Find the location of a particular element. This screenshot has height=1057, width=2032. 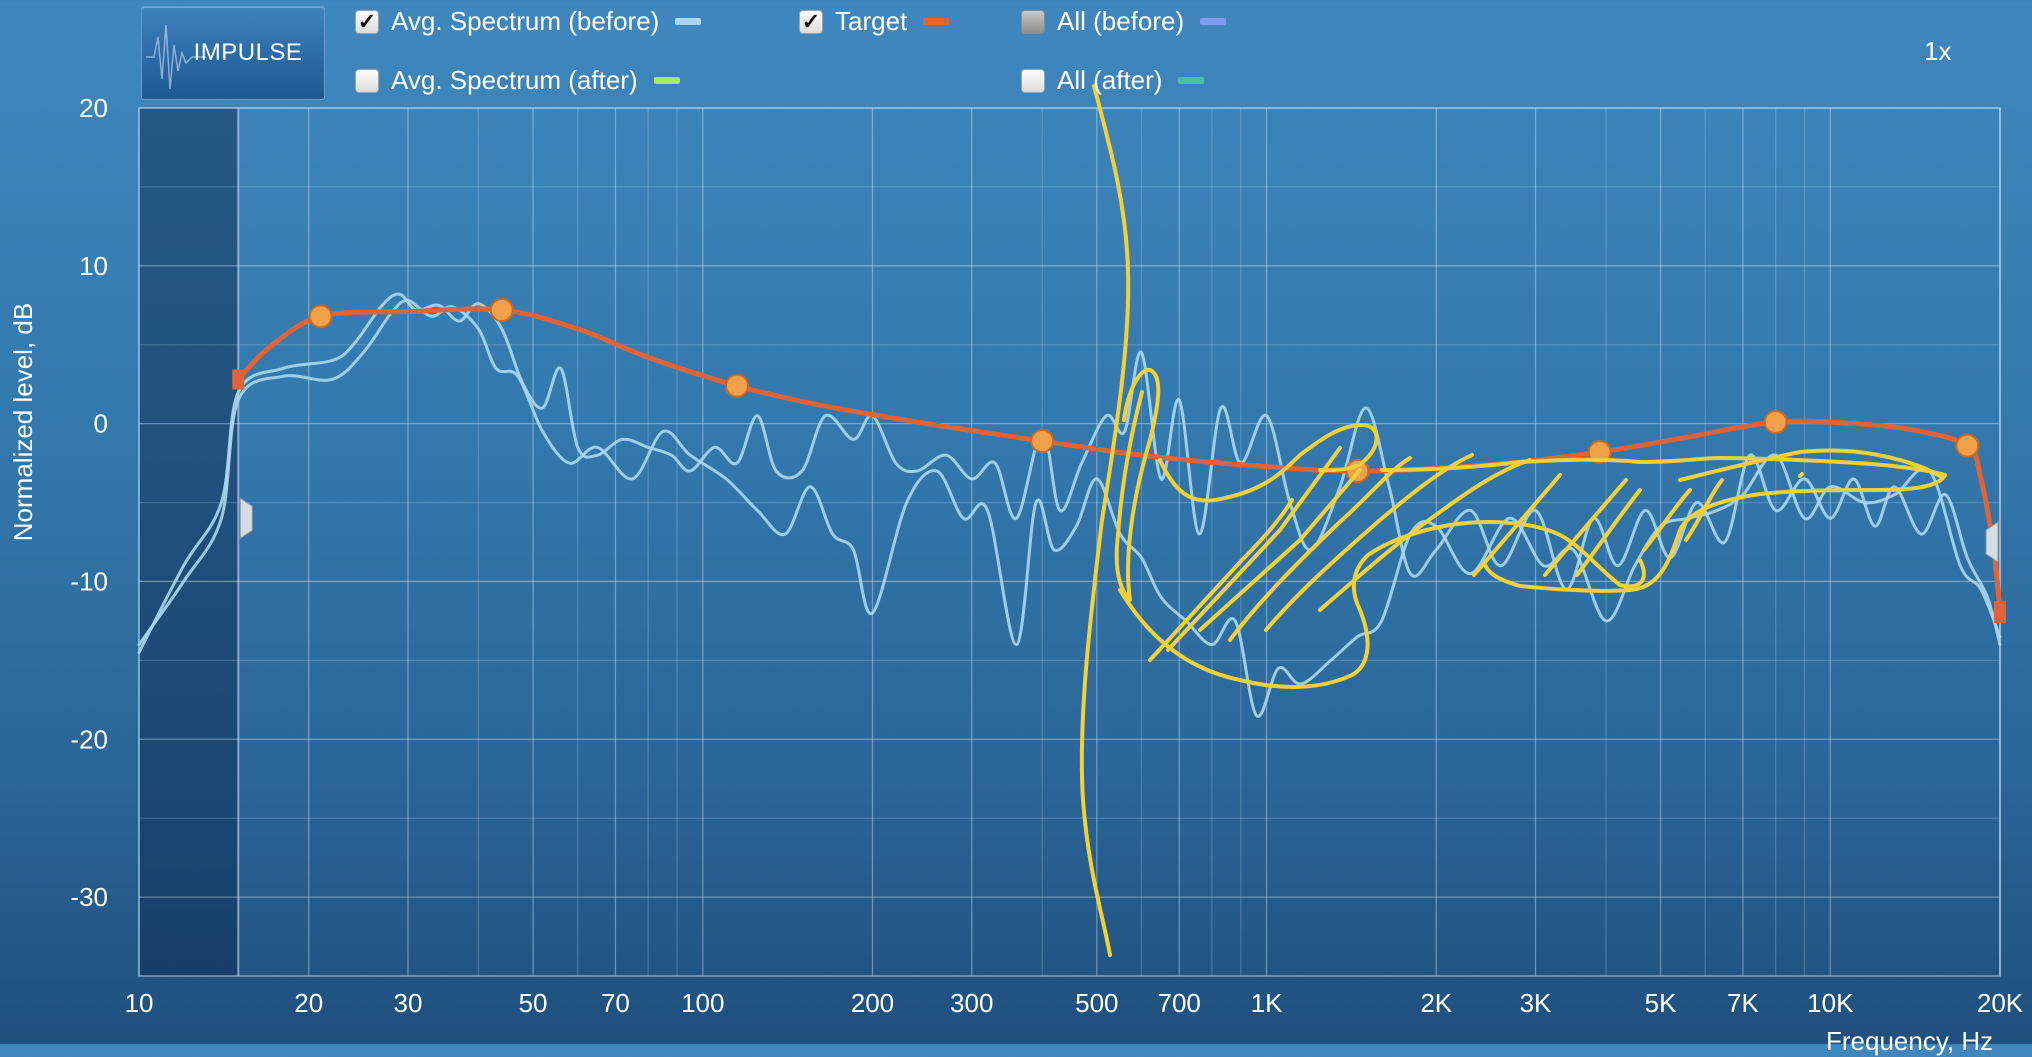

legend-target: ✓ Target is located at coordinates (874, 21).